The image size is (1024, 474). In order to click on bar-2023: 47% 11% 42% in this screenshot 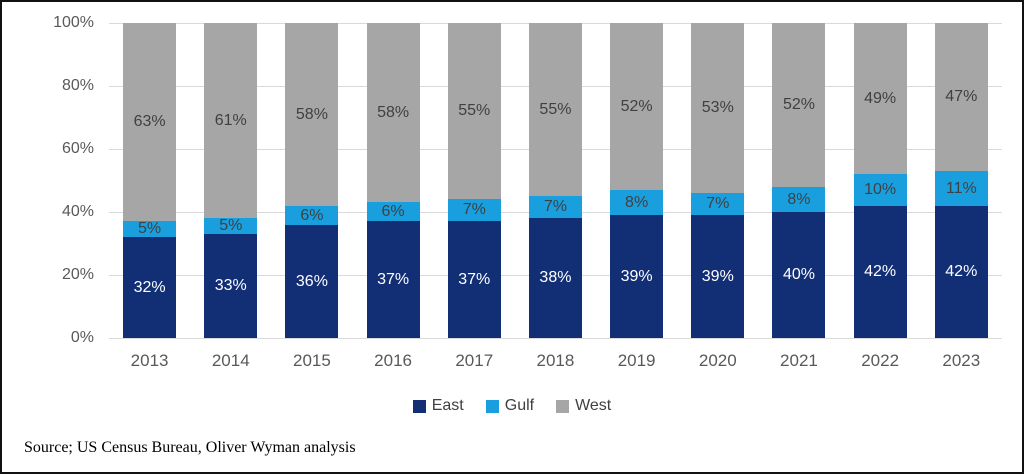, I will do `click(961, 180)`.